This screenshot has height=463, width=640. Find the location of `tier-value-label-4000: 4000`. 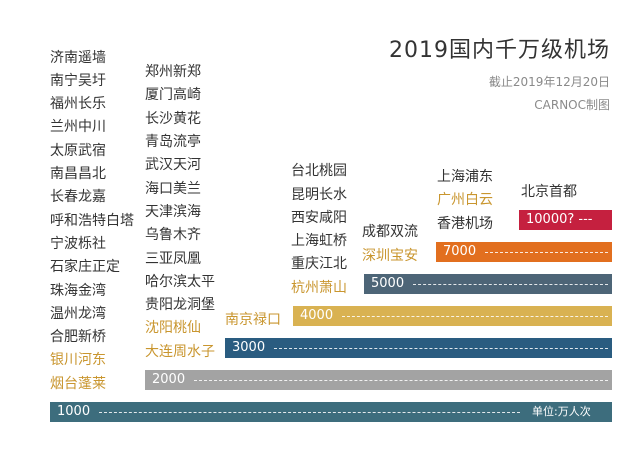

tier-value-label-4000: 4000 is located at coordinates (317, 315).